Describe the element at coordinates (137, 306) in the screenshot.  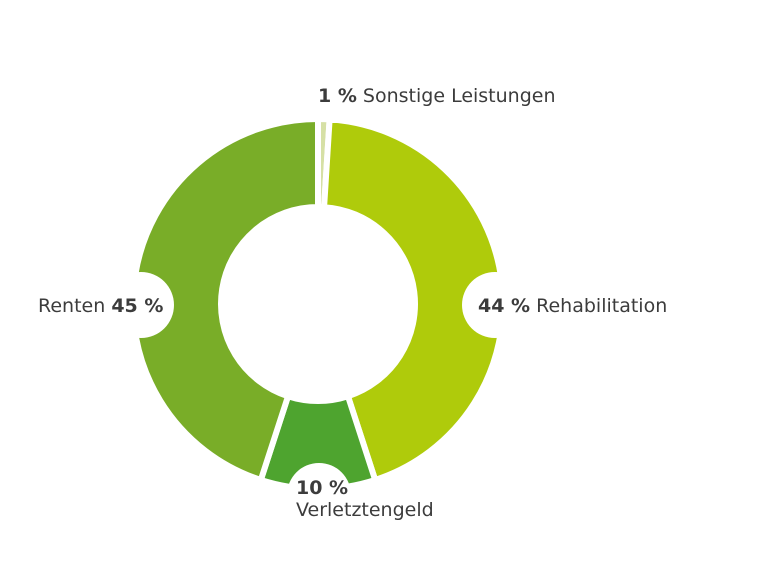
I see `slice-percent-renten: 45 %` at that location.